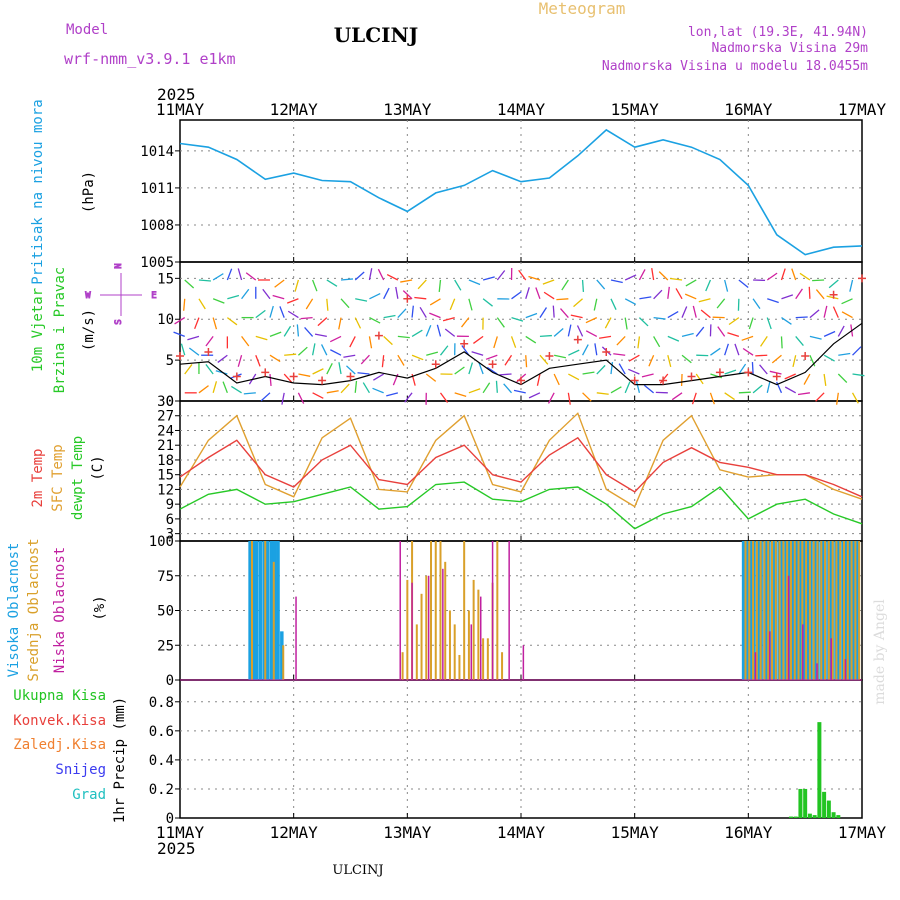 This screenshot has width=900, height=900. Describe the element at coordinates (165, 577) in the screenshot. I see `ytick-label-3-3: 75` at that location.